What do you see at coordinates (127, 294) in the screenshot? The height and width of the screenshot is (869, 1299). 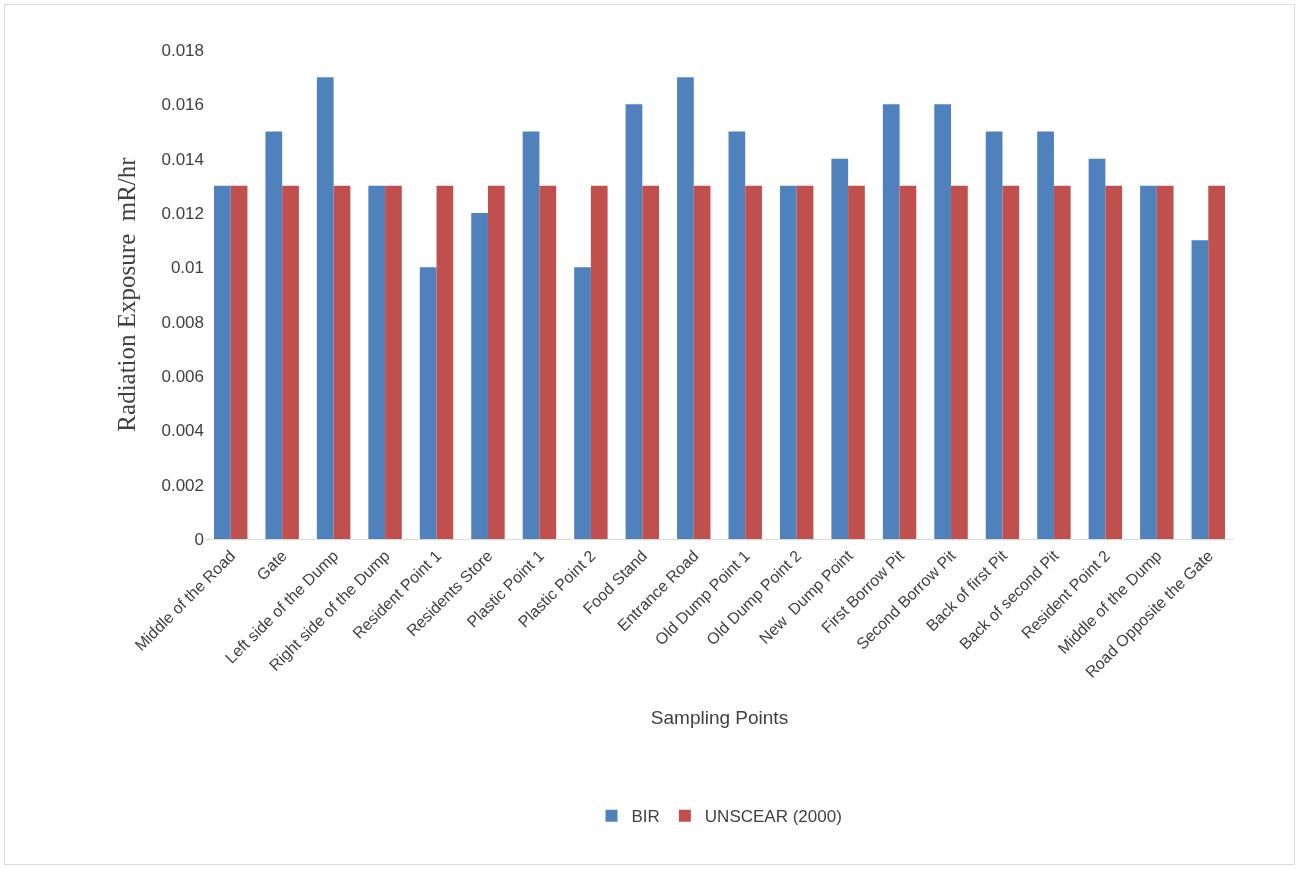 I see `y-axis-title: Radiation Exposure mR/hr` at bounding box center [127, 294].